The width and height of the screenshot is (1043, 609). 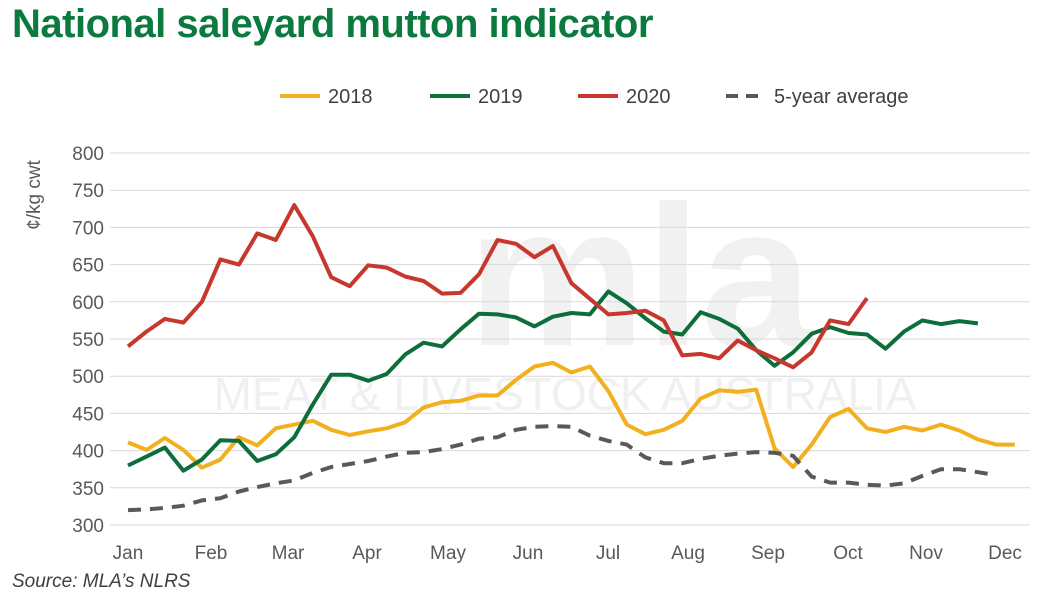 I want to click on y-tick-label: 800, so click(x=88, y=154).